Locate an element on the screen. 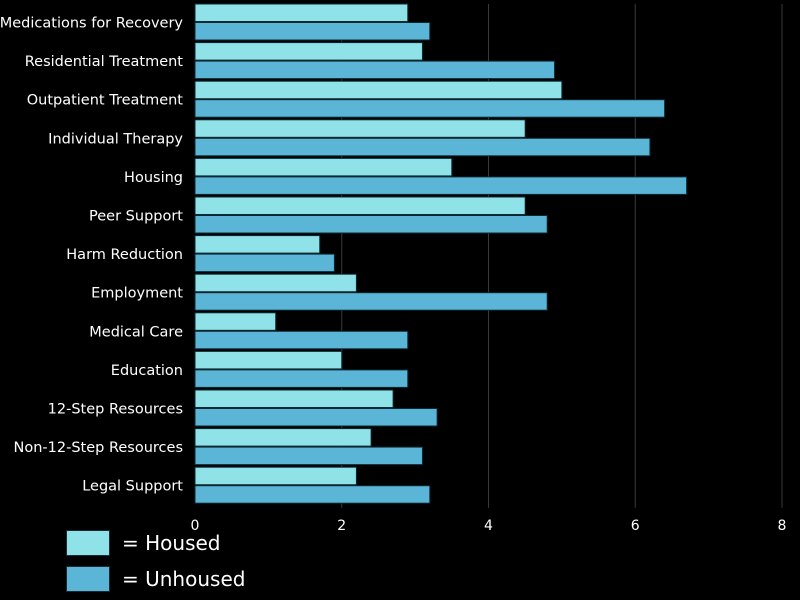  category-label: Housing is located at coordinates (153, 178).